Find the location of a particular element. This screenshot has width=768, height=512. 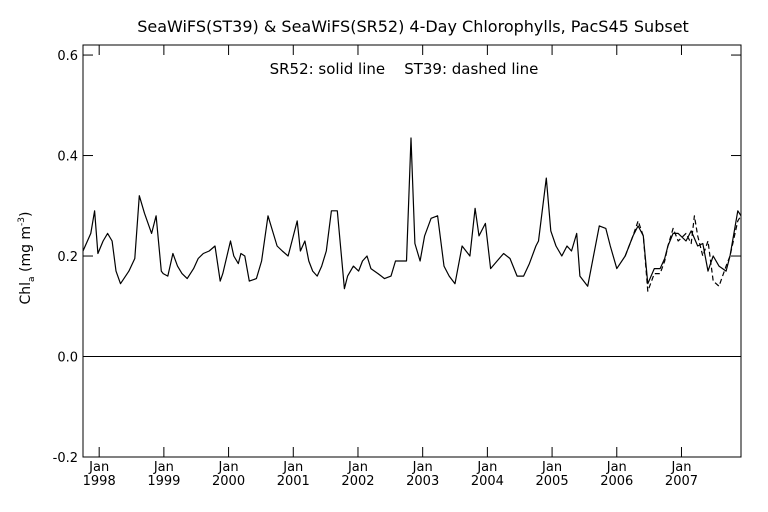

y-tick-label: 0.0 is located at coordinates (67, 358).